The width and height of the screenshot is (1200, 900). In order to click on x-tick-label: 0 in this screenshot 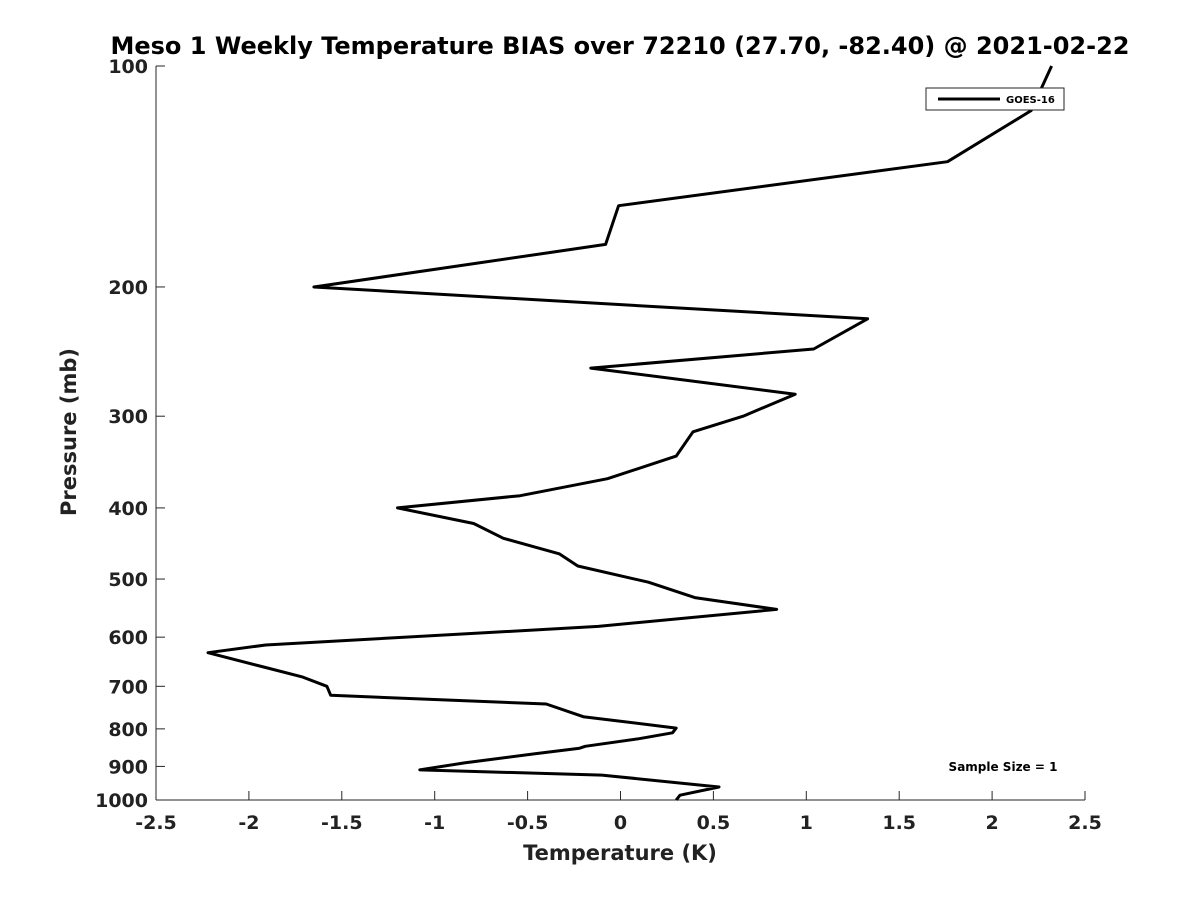, I will do `click(620, 823)`.